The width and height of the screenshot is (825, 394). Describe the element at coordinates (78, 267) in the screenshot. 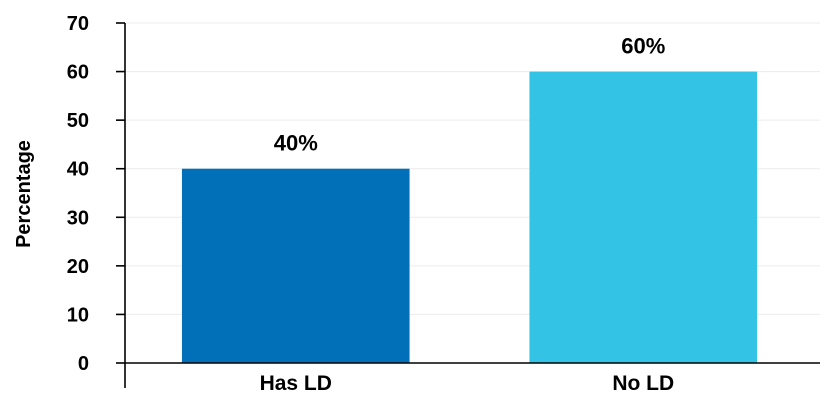

I see `y-tick-label: 20` at that location.